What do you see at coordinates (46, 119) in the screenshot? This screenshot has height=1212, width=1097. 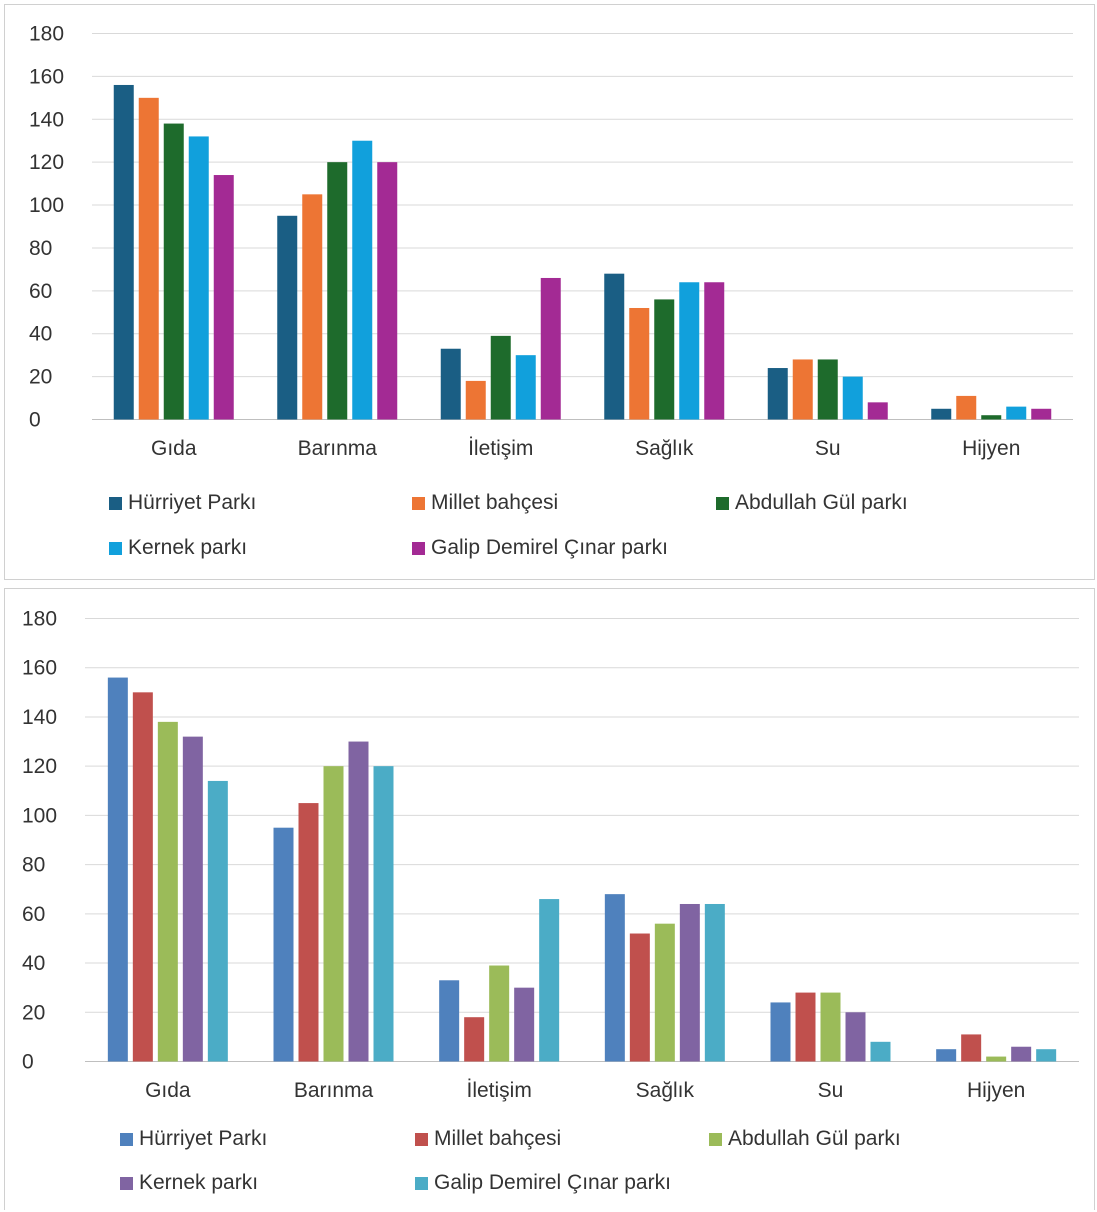 I see `y-tick-label: 140` at bounding box center [46, 119].